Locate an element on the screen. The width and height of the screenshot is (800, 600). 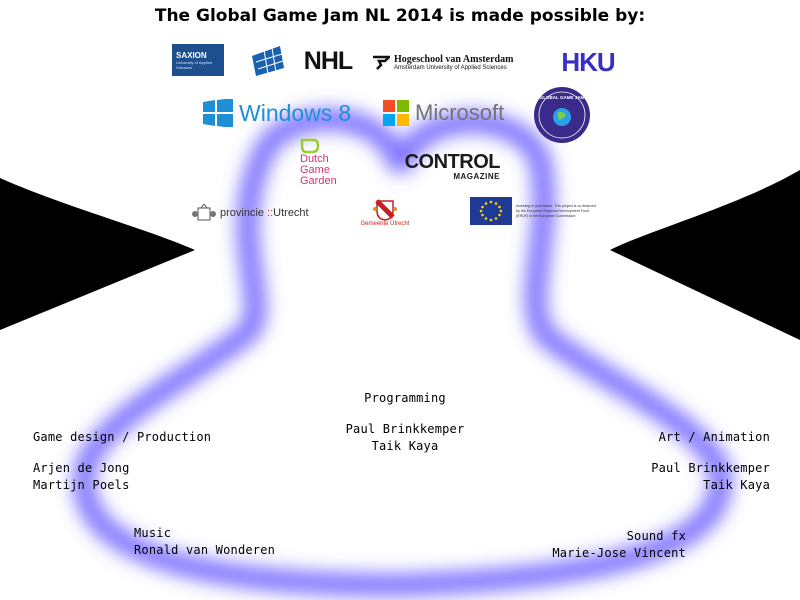
art-name-2: Taik Kaya is located at coordinates (736, 485).